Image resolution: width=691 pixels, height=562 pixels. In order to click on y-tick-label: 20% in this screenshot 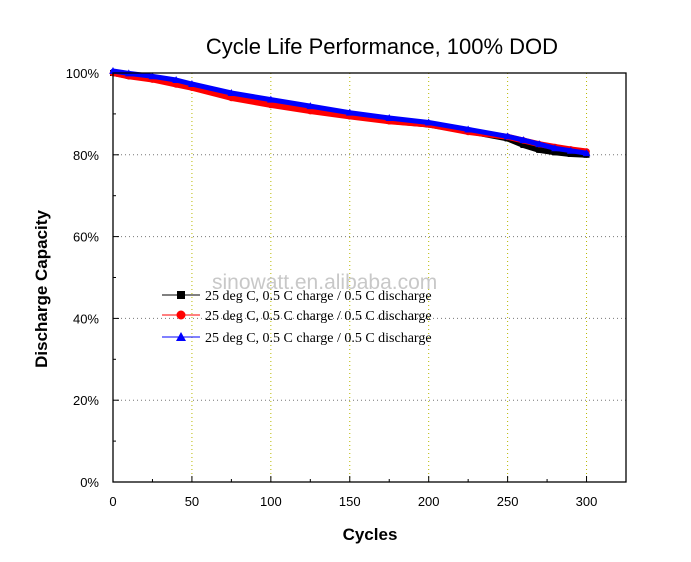, I will do `click(86, 400)`.